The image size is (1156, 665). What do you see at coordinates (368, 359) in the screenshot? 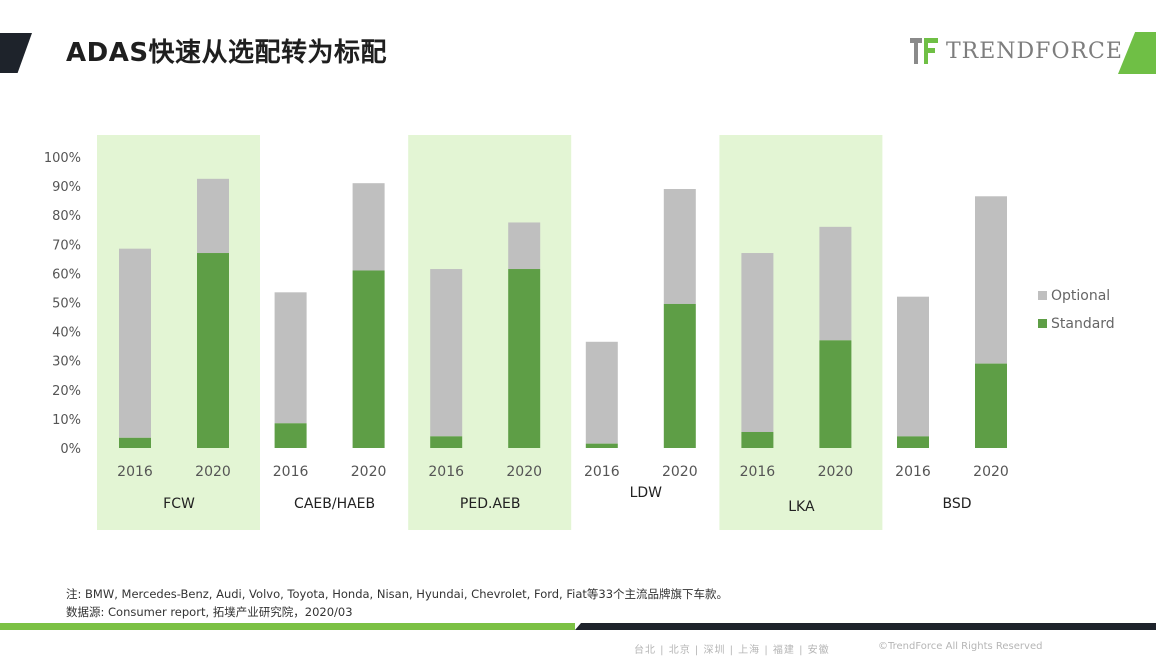
I see `bar-standard-caeb-haeb-2020` at bounding box center [368, 359].